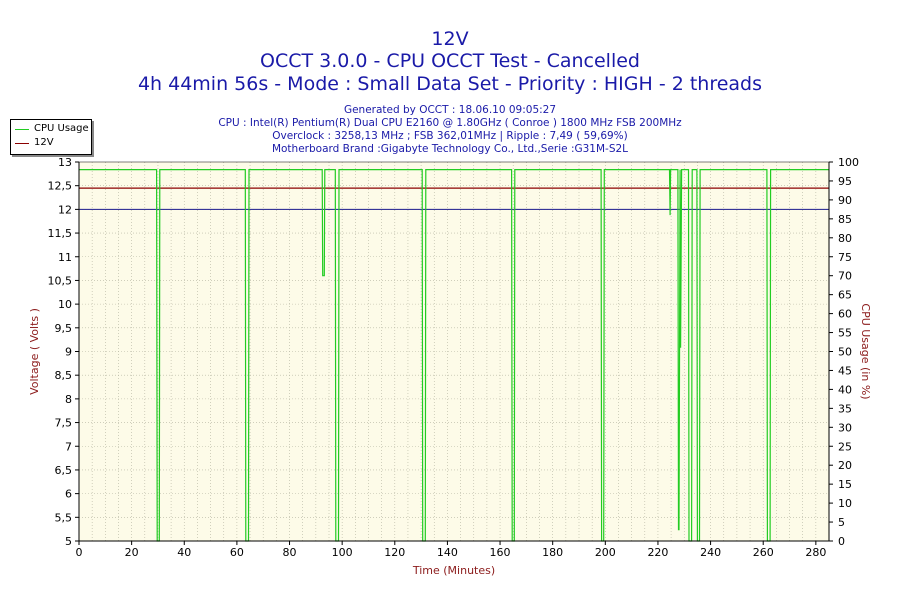 The height and width of the screenshot is (600, 900). I want to click on y-tick-label-left: 11, so click(65, 257).